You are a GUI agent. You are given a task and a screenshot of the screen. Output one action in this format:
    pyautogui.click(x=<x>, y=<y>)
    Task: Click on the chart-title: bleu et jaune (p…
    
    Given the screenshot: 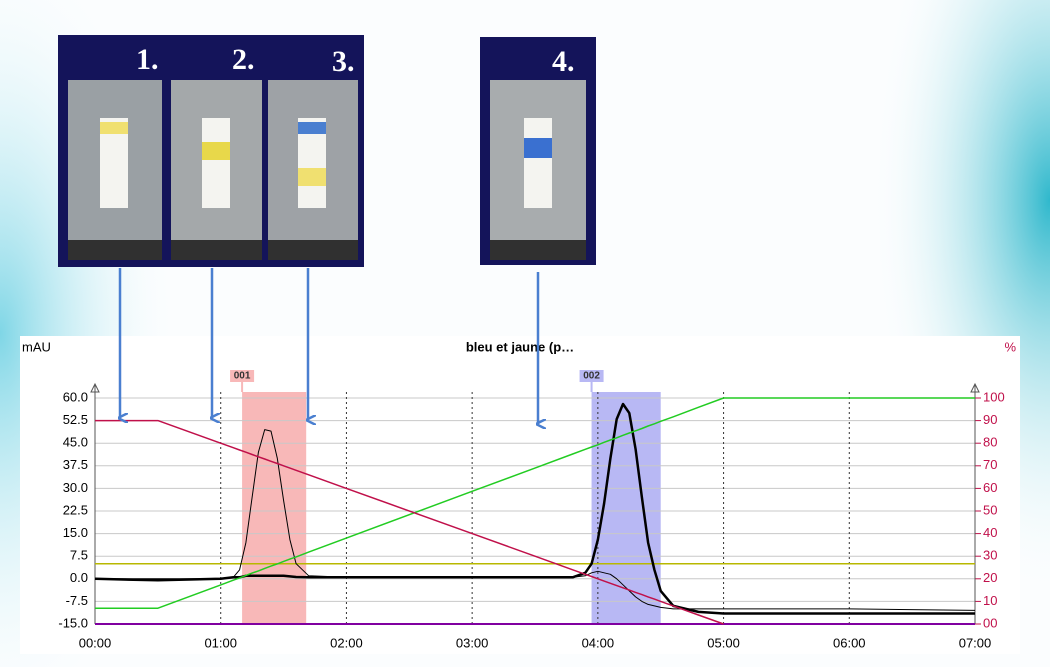 What is the action you would take?
    pyautogui.click(x=520, y=346)
    